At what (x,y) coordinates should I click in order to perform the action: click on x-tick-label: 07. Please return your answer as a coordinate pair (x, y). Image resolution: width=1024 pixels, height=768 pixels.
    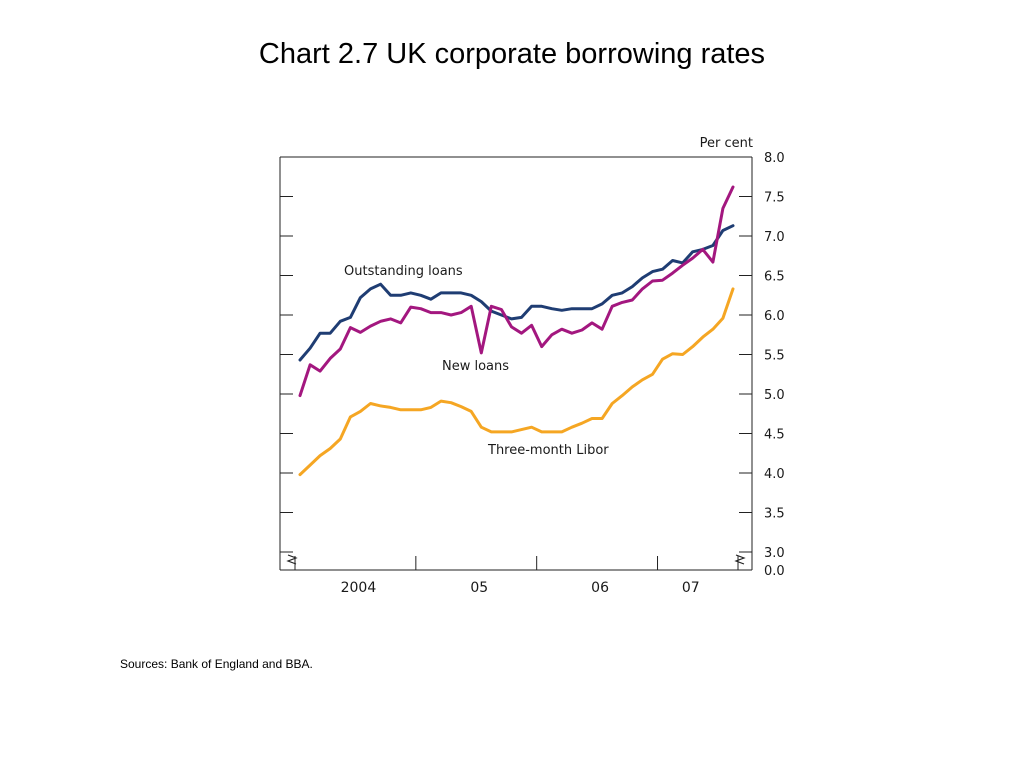
    Looking at the image, I should click on (691, 588).